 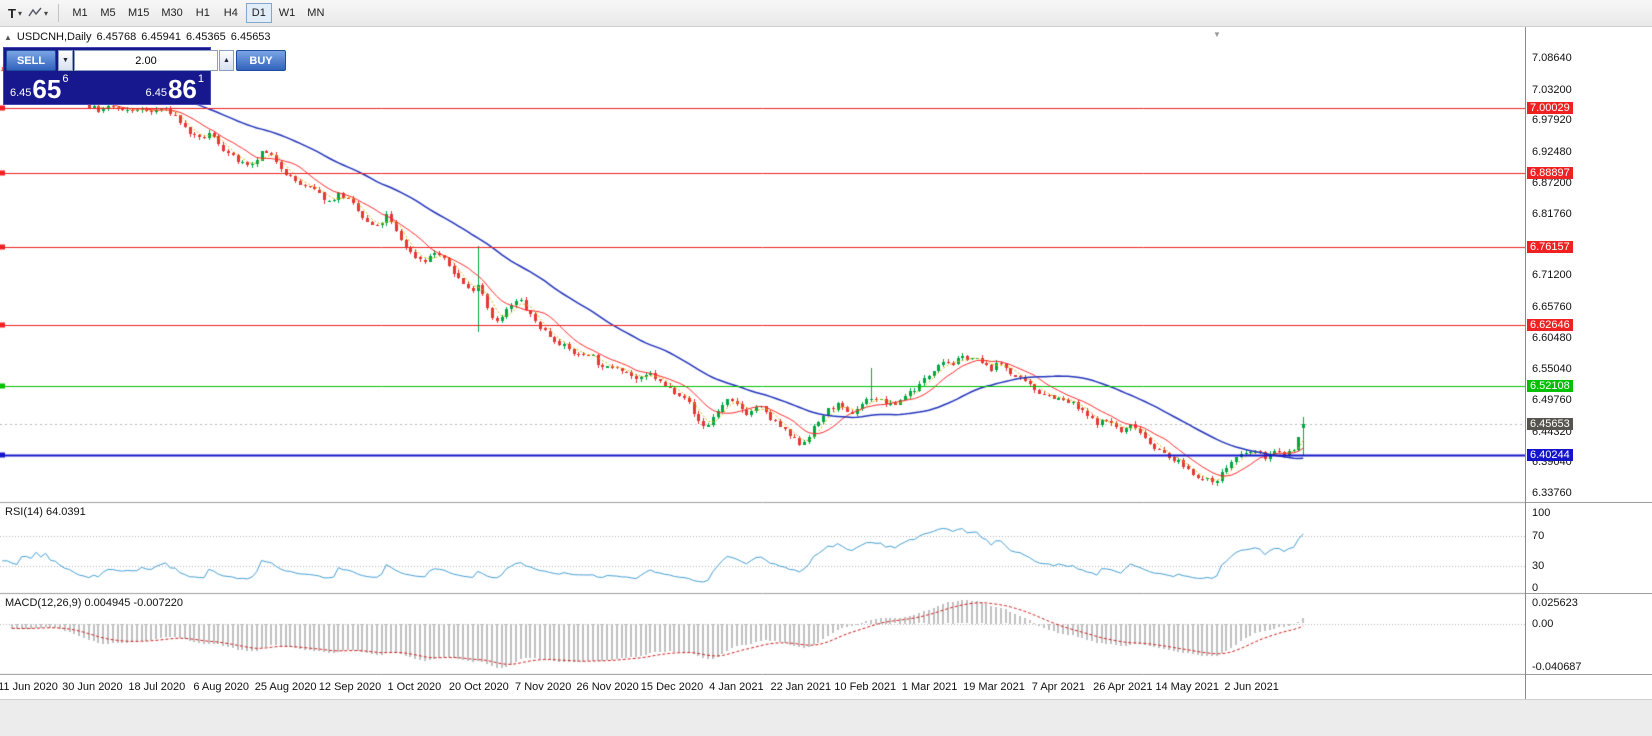 I want to click on rsi-scale-label: 30, so click(x=1538, y=565).